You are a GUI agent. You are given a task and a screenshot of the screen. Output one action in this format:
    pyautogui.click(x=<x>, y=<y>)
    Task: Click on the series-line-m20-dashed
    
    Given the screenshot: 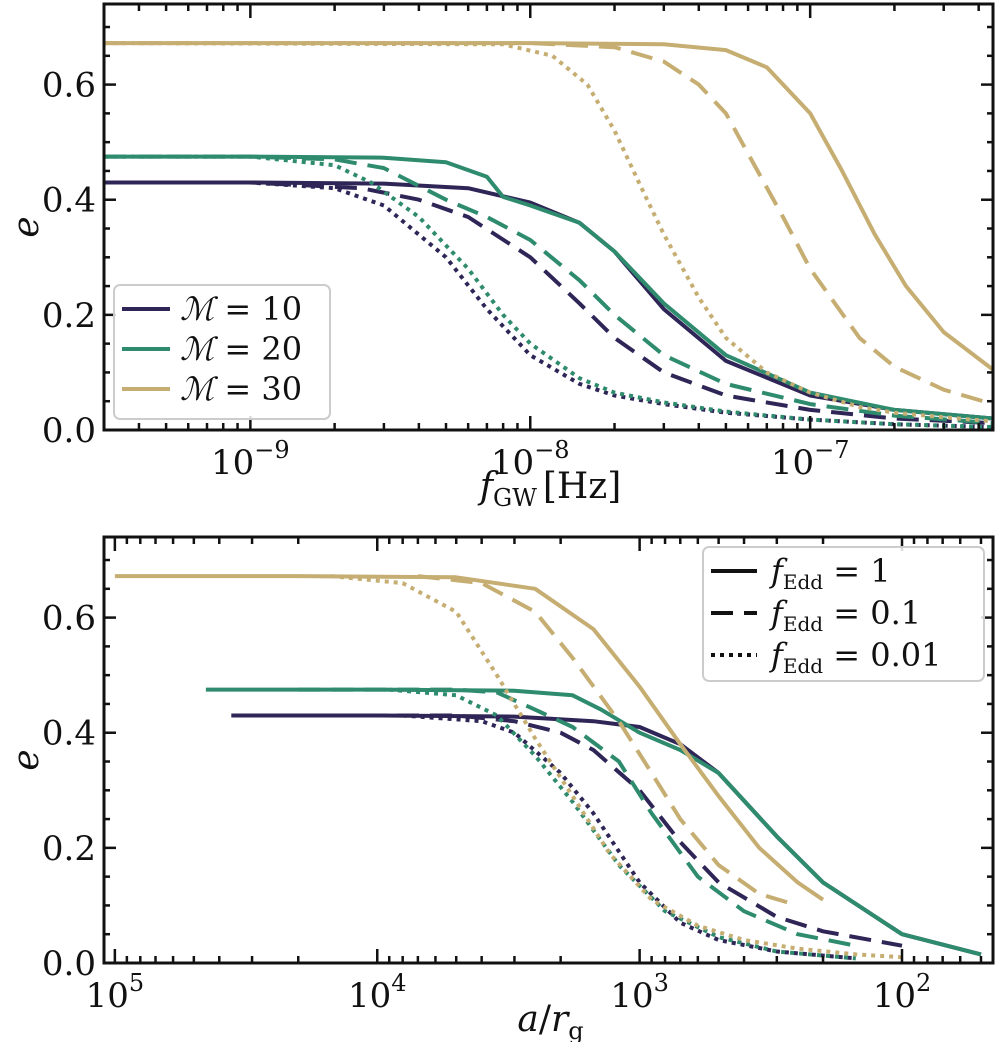 What is the action you would take?
    pyautogui.click(x=577, y=817)
    